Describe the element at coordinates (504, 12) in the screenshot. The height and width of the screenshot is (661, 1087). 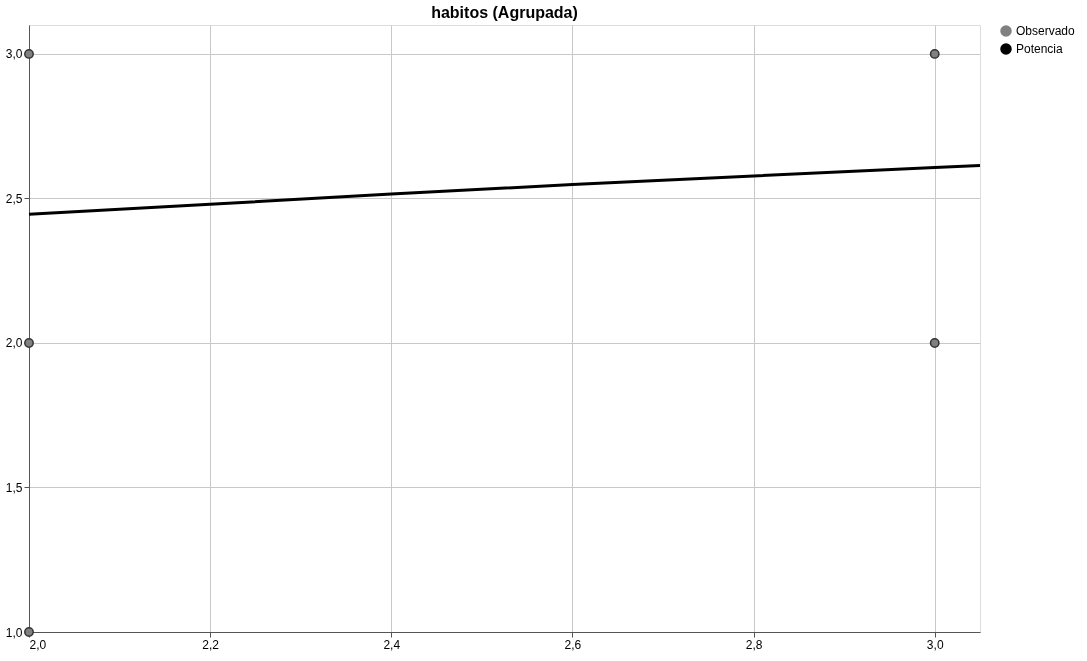
I see `chart-title: habitos (Agrupada)` at that location.